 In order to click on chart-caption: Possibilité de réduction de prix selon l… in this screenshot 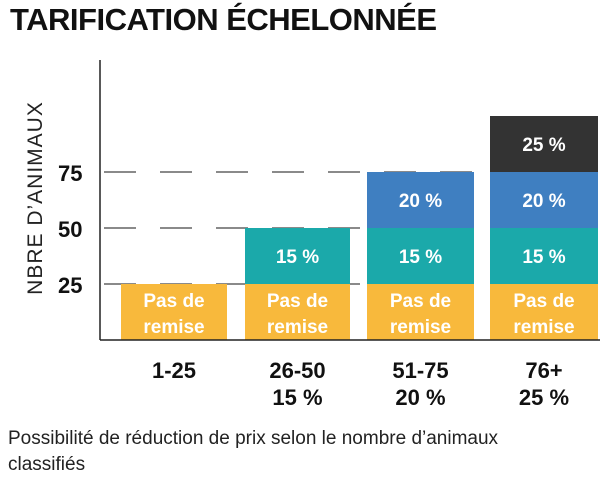, I will do `click(253, 451)`.